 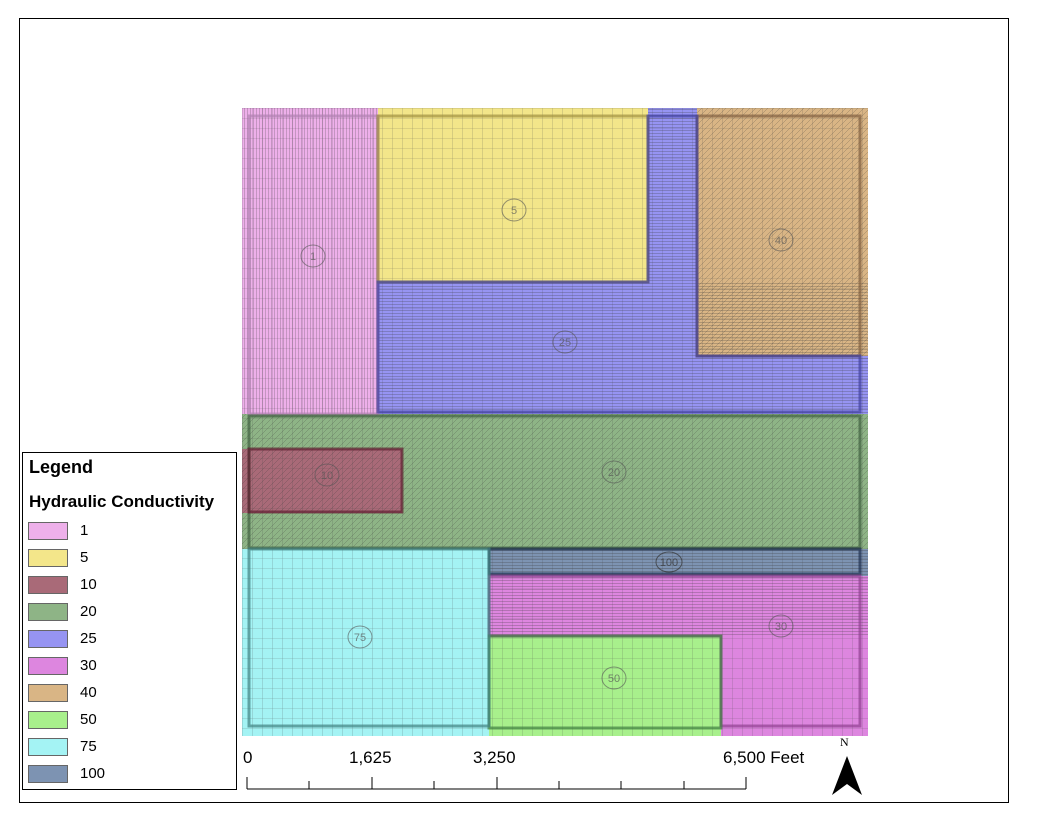 I want to click on legend-label: 1, so click(x=84, y=530).